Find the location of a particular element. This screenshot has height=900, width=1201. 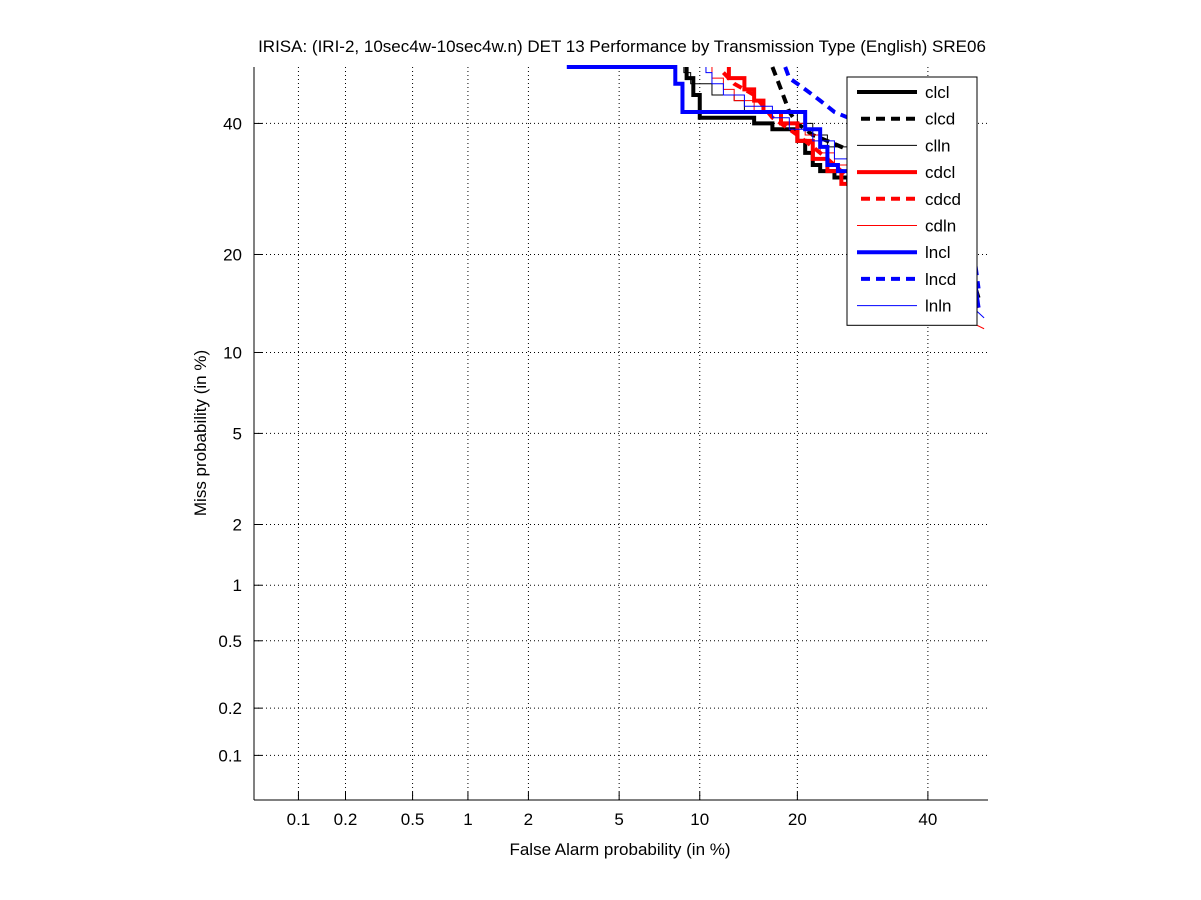

y-tick-label: 40 is located at coordinates (232, 123).